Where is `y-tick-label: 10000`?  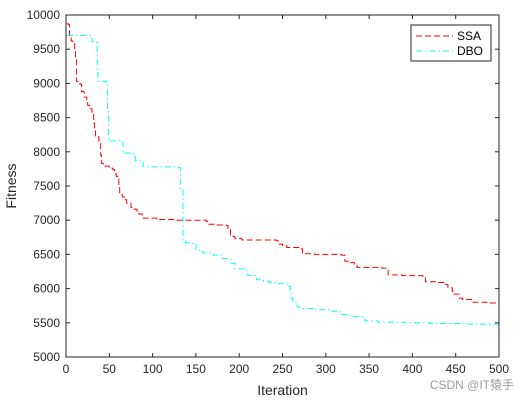 y-tick-label: 10000 is located at coordinates (44, 15).